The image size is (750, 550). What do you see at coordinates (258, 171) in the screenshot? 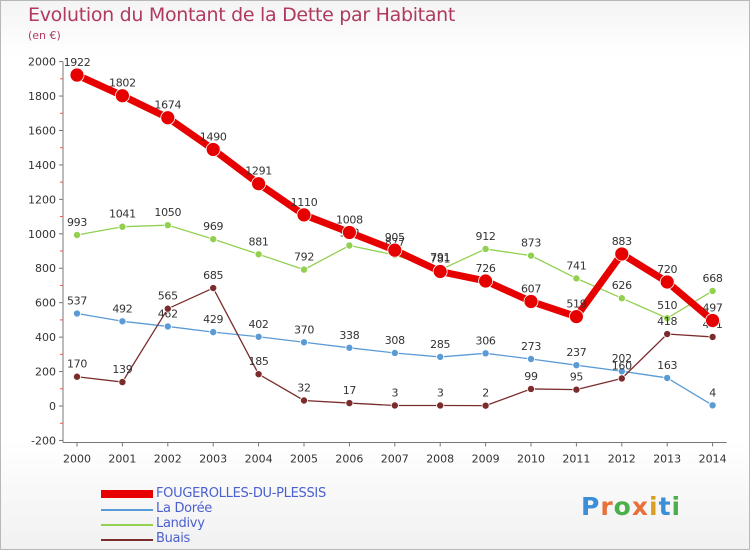
I see `data-label: 1291` at bounding box center [258, 171].